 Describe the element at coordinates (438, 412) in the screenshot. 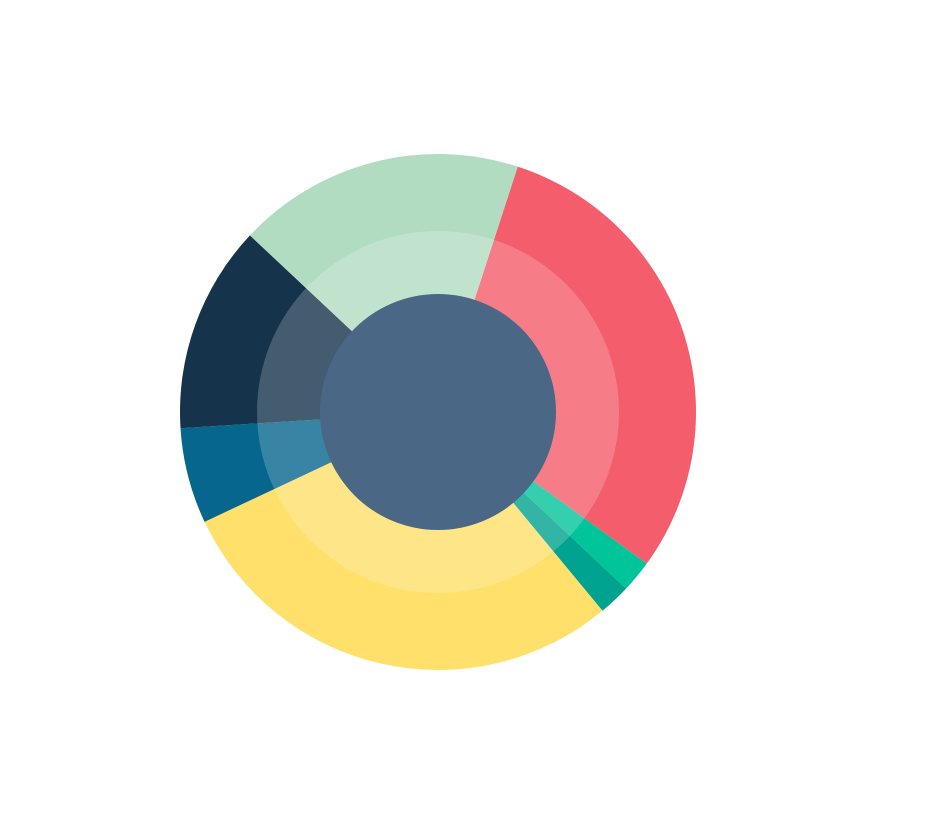

I see `center-disc` at that location.